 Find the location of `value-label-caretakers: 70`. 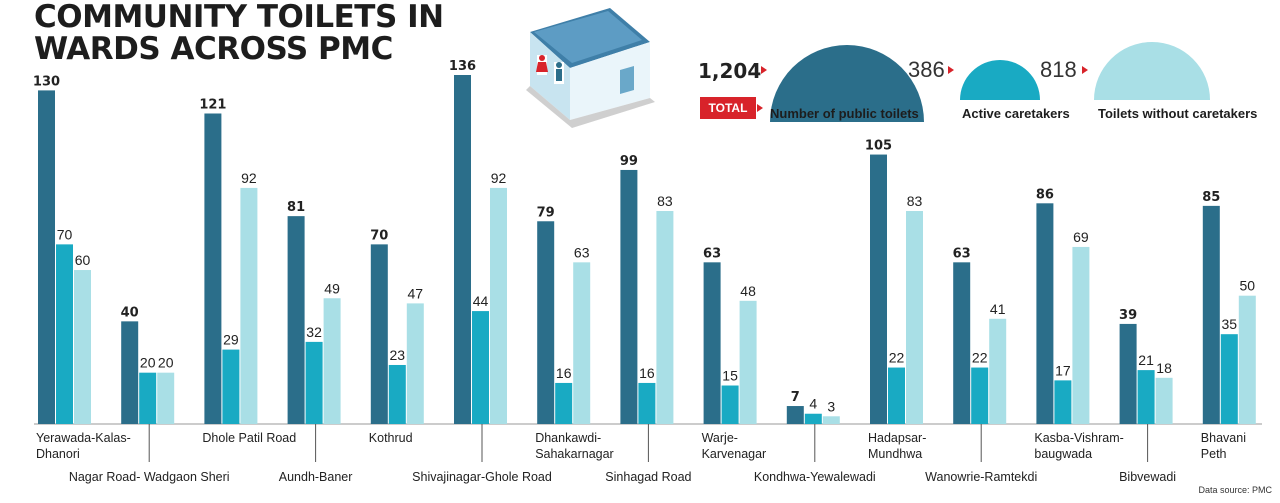

value-label-caretakers: 70 is located at coordinates (65, 234).